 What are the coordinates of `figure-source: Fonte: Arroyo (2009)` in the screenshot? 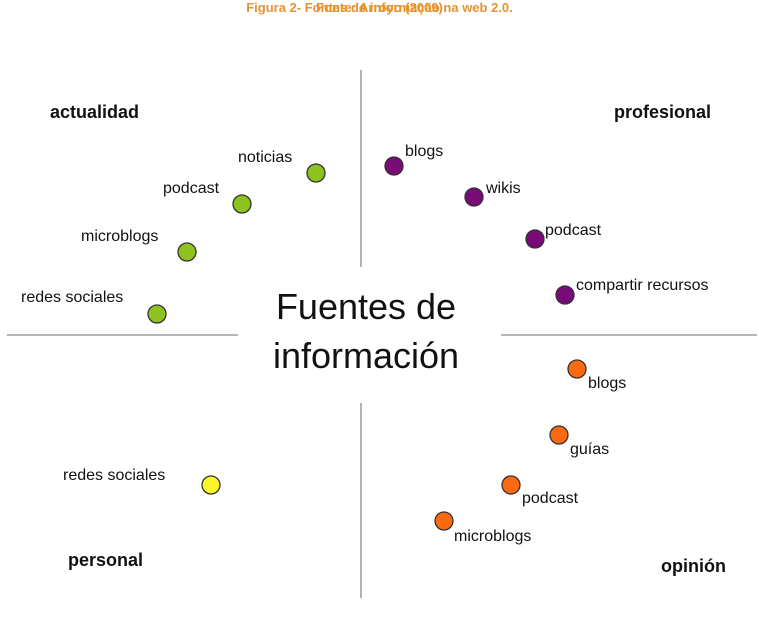 It's located at (379, 7).